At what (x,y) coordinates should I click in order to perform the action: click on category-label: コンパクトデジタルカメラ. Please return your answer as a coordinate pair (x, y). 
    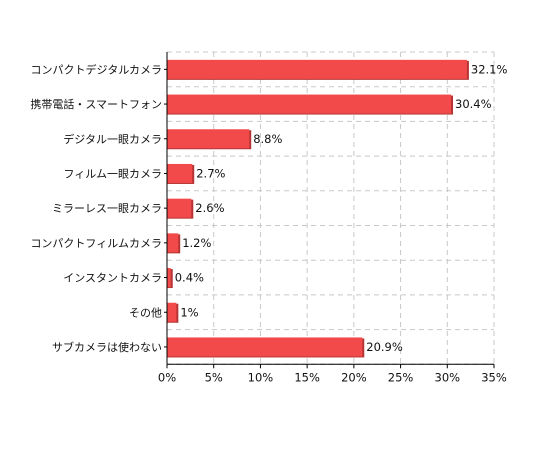
    Looking at the image, I should click on (96, 69).